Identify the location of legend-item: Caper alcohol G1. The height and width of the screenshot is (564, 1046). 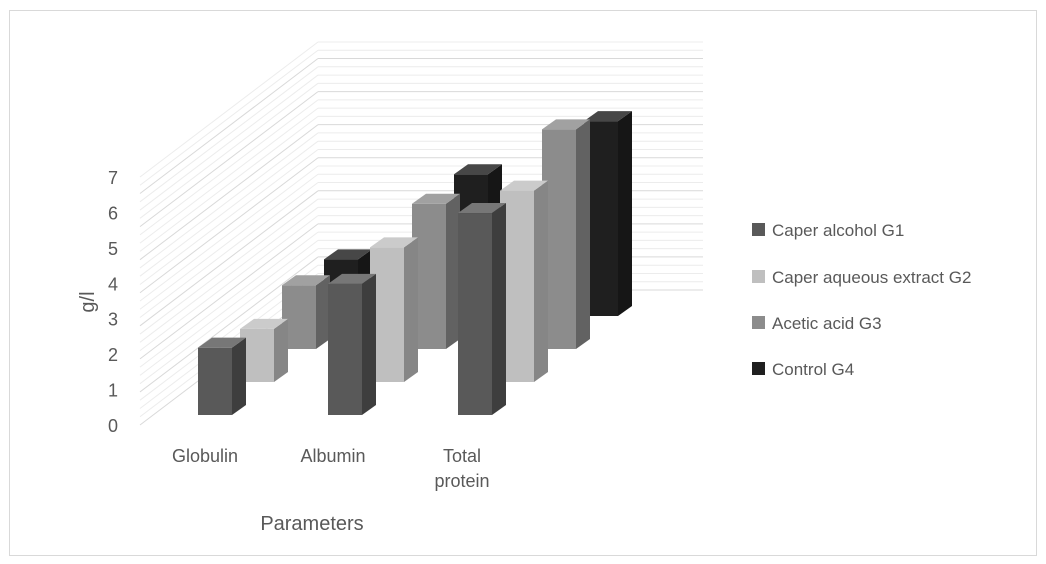
(828, 230).